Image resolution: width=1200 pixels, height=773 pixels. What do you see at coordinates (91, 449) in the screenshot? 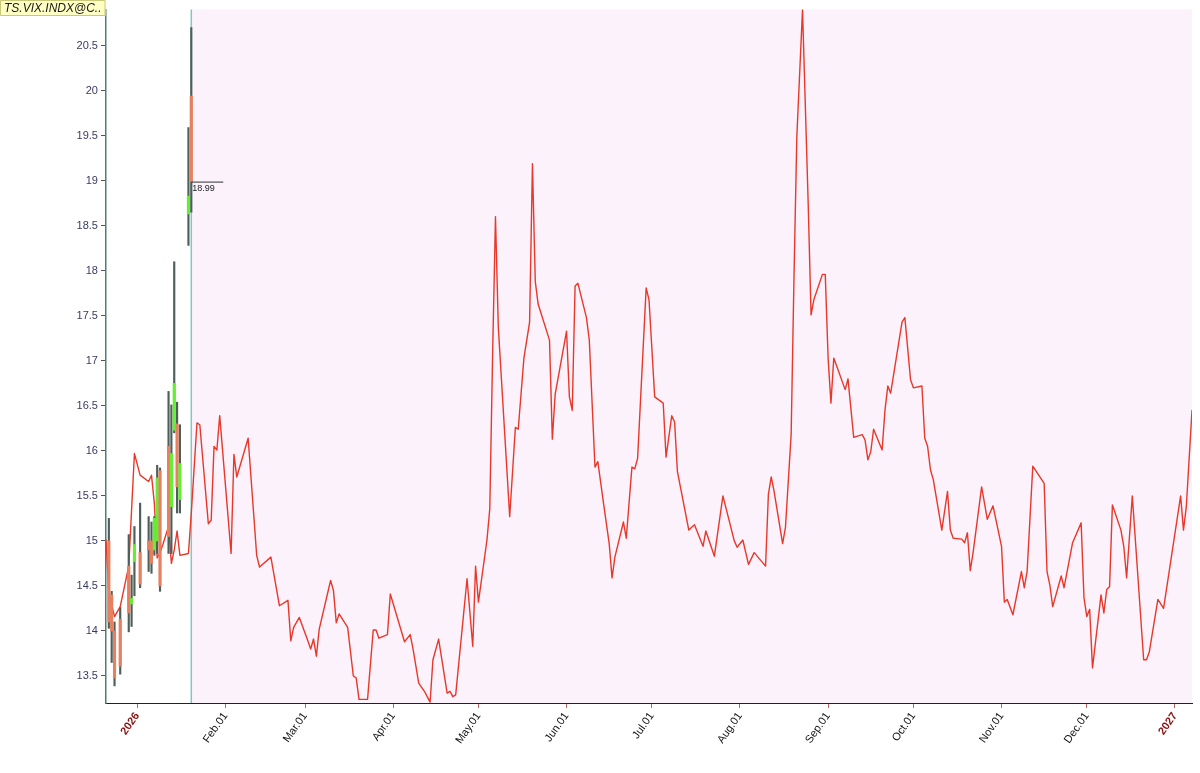
I see `y-tick-label: 16` at bounding box center [91, 449].